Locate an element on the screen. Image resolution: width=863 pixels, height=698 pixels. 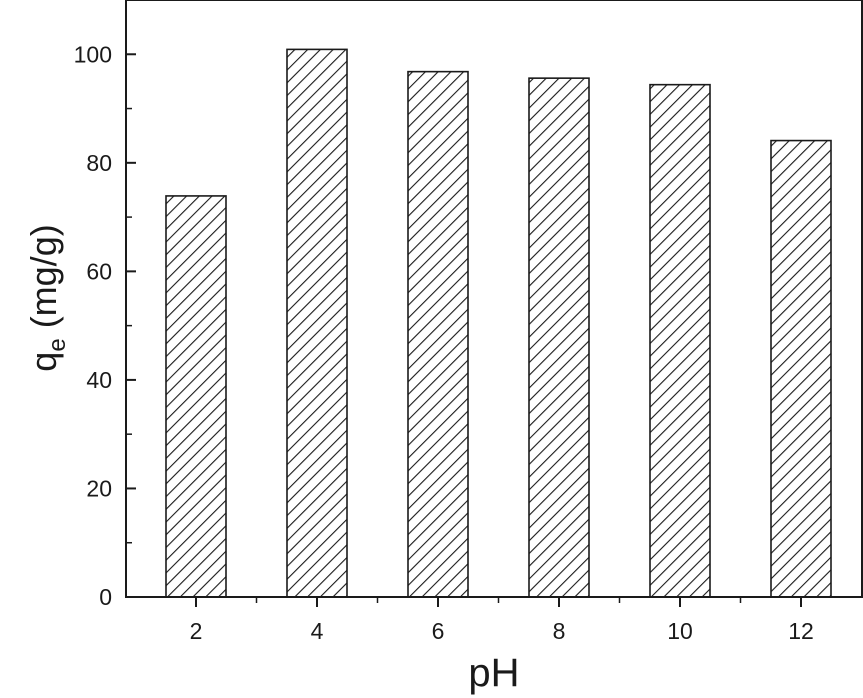
y-tick-label: 0 is located at coordinates (105, 597).